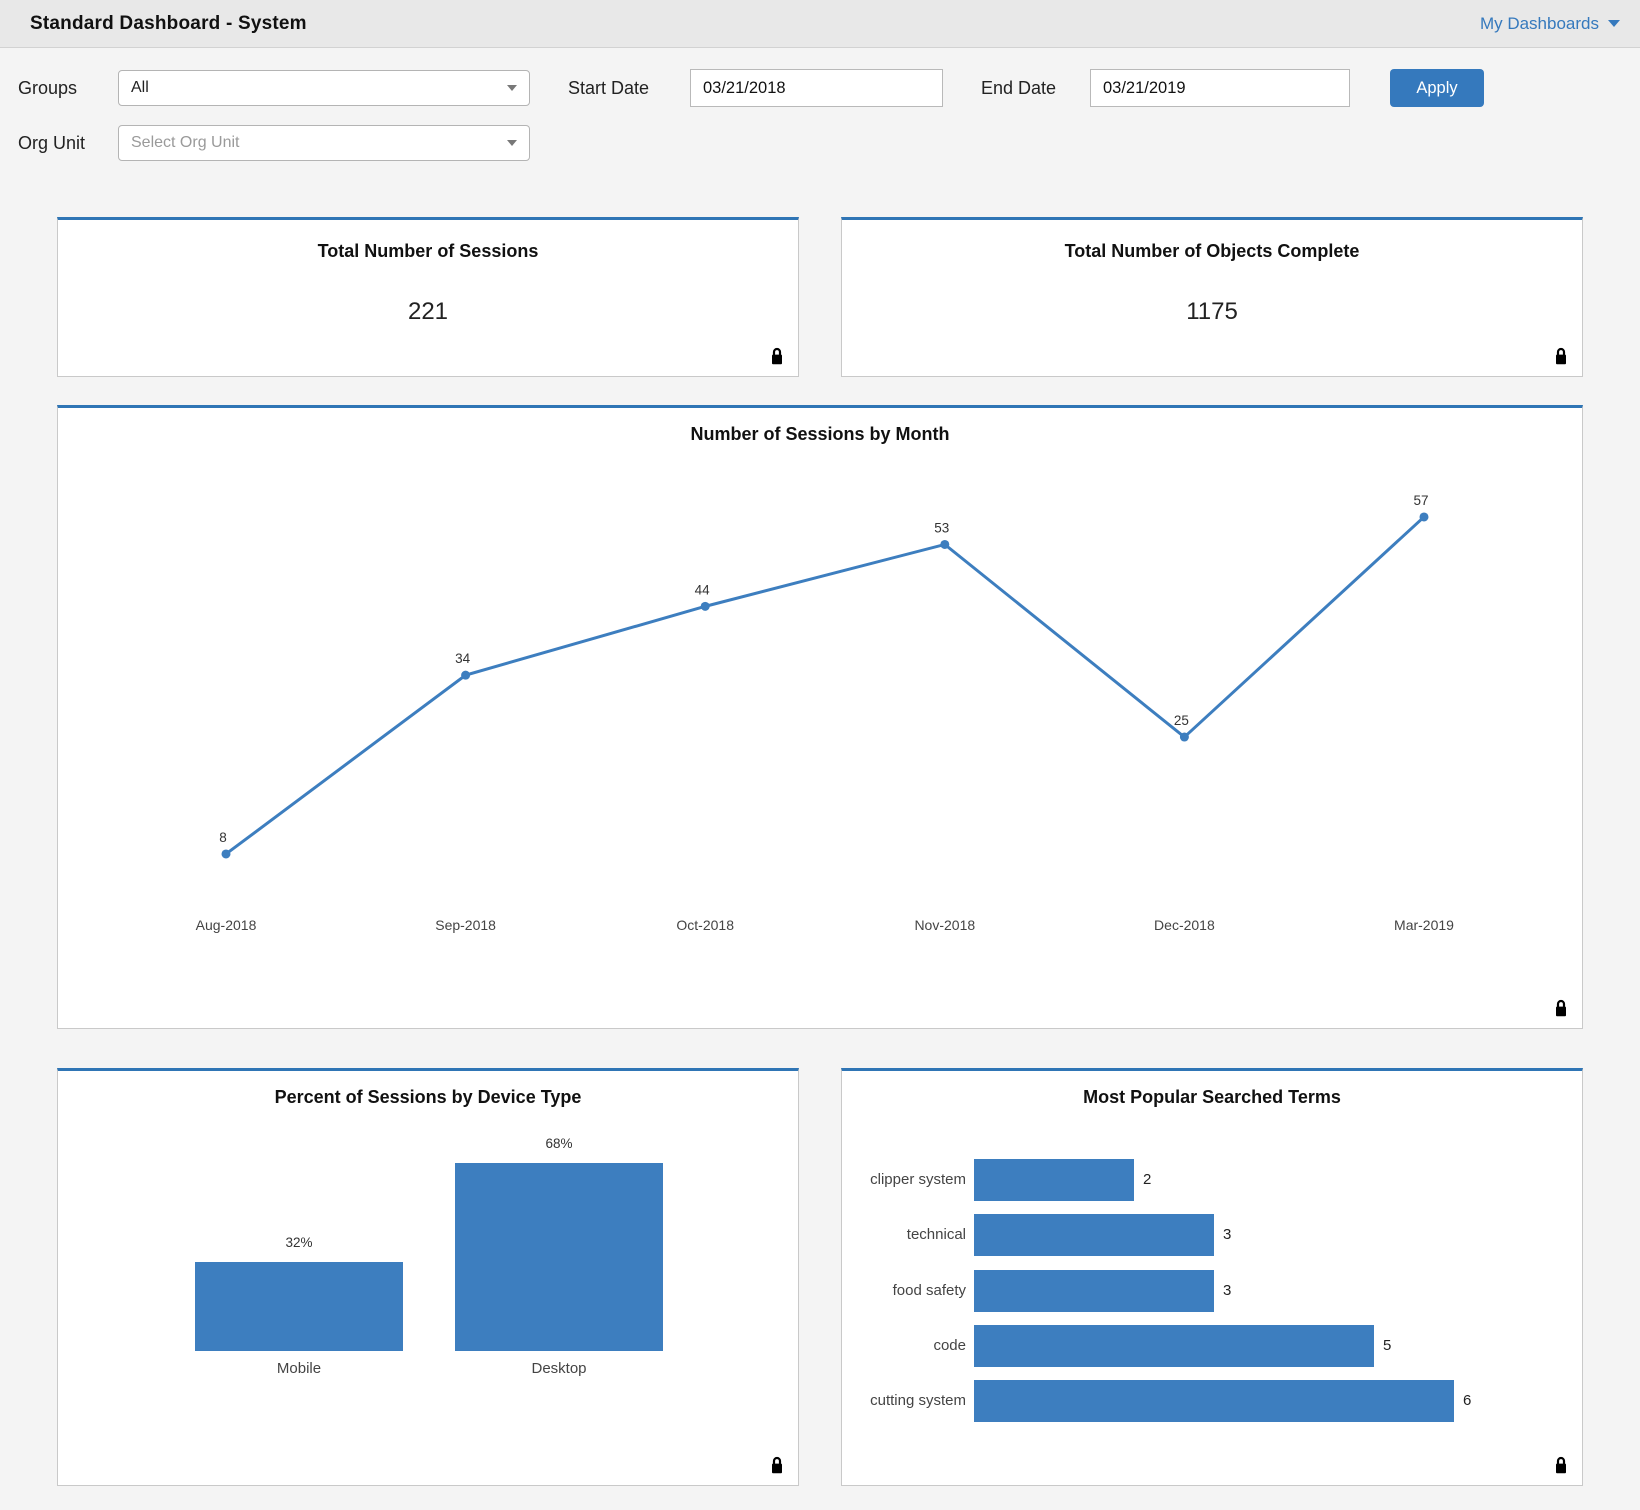 This screenshot has width=1640, height=1510. I want to click on x-axis-tick-label: Aug-2018, so click(226, 925).